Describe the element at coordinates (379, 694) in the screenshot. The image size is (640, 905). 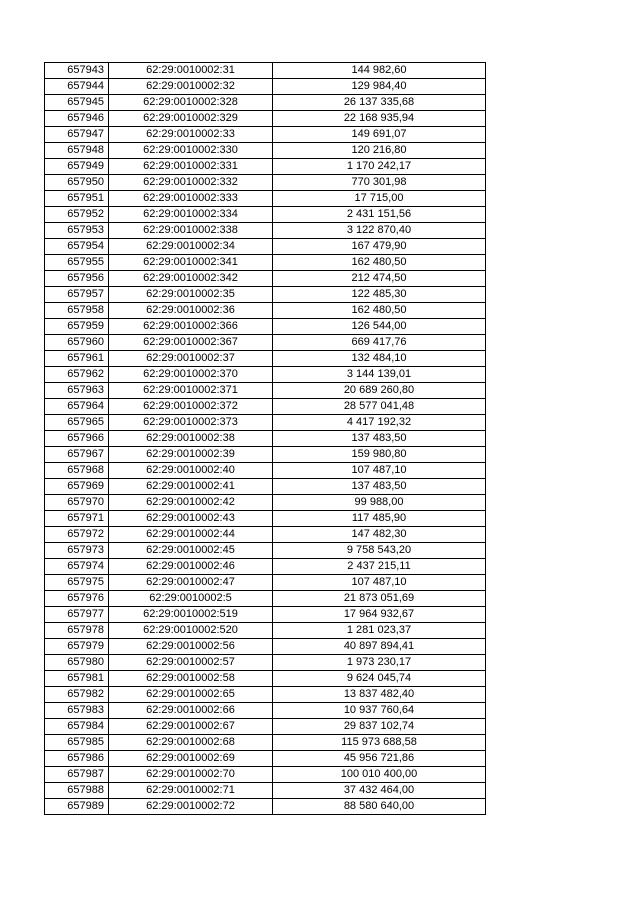
I see `cell-amount: 13 837 482,40` at that location.